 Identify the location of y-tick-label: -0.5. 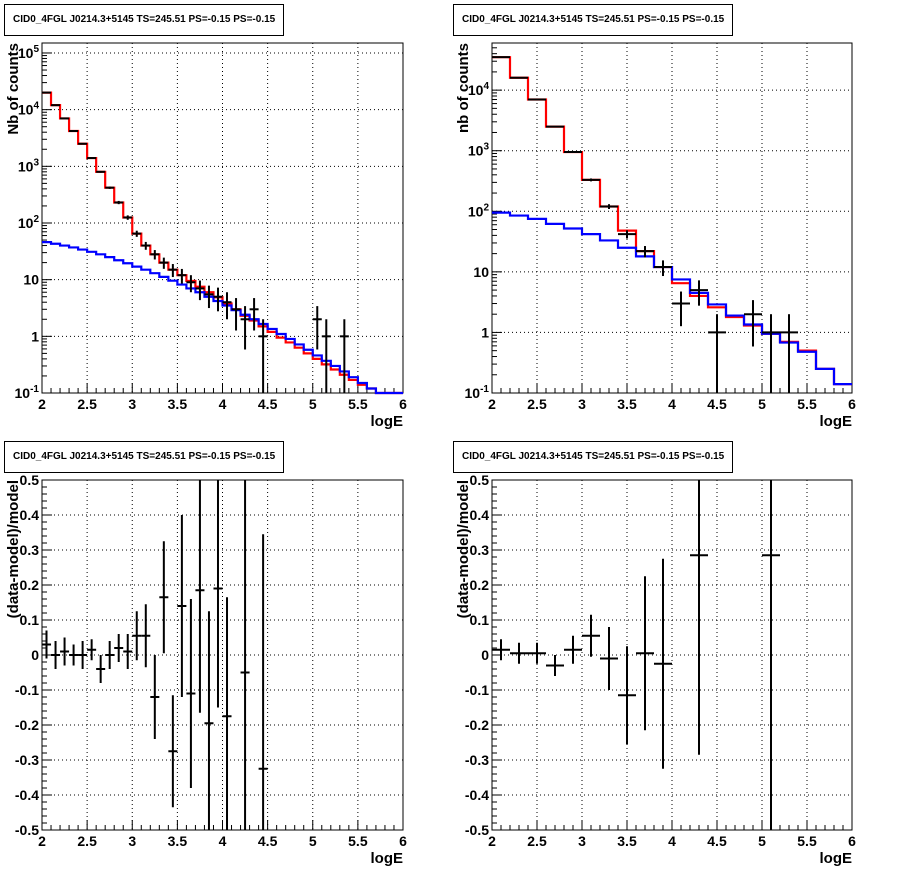
(477, 830).